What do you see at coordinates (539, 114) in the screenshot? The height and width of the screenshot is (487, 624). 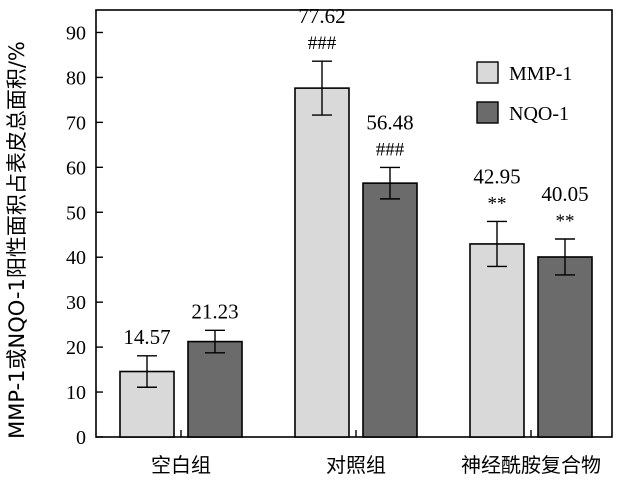 I see `legend-label: NQO-1` at bounding box center [539, 114].